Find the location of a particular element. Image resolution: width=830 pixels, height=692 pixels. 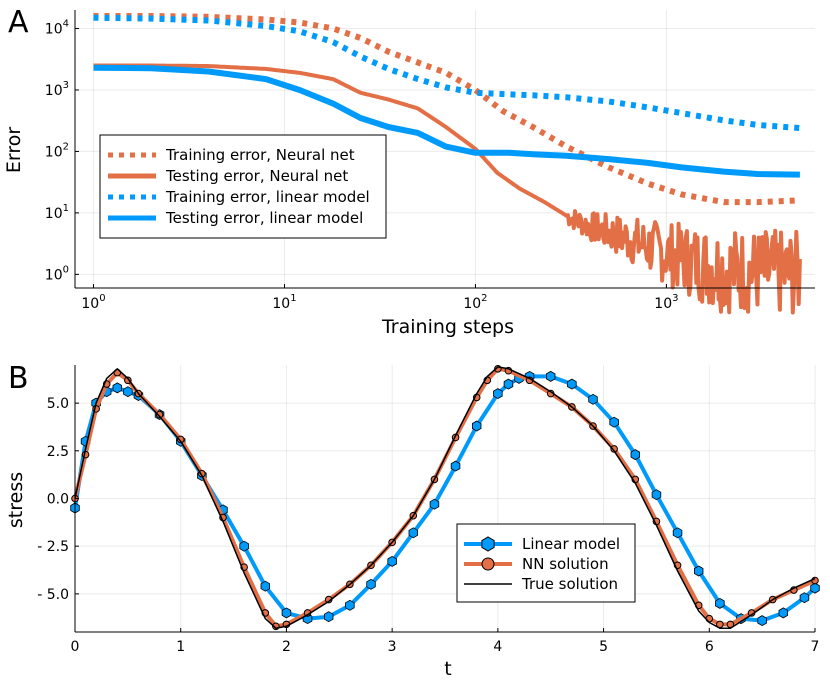

panel-a-y-tick-label: 10³ is located at coordinates (57, 89).